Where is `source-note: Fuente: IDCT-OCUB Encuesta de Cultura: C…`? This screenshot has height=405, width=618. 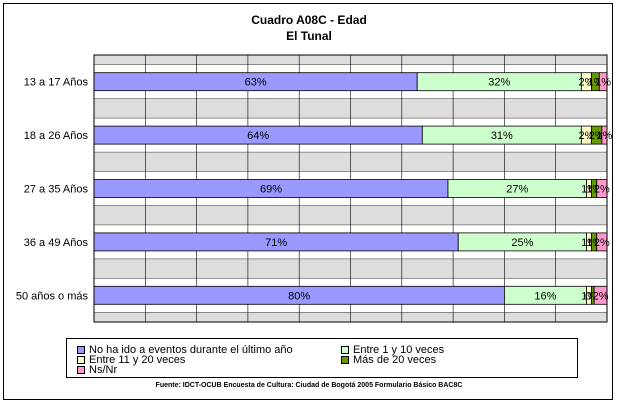
source-note: Fuente: IDCT-OCUB Encuesta de Cultura: C… is located at coordinates (309, 385).